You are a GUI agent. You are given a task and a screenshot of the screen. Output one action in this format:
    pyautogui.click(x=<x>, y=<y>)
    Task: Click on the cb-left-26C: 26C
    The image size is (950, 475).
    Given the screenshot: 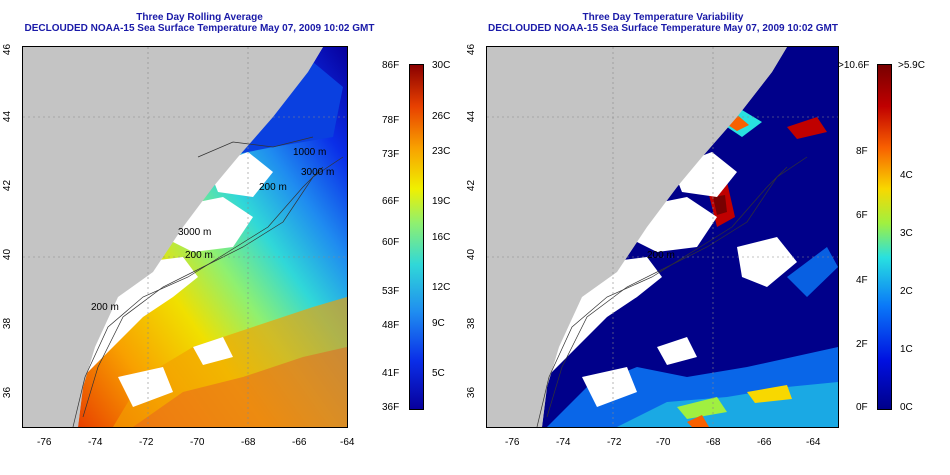 What is the action you would take?
    pyautogui.click(x=441, y=116)
    